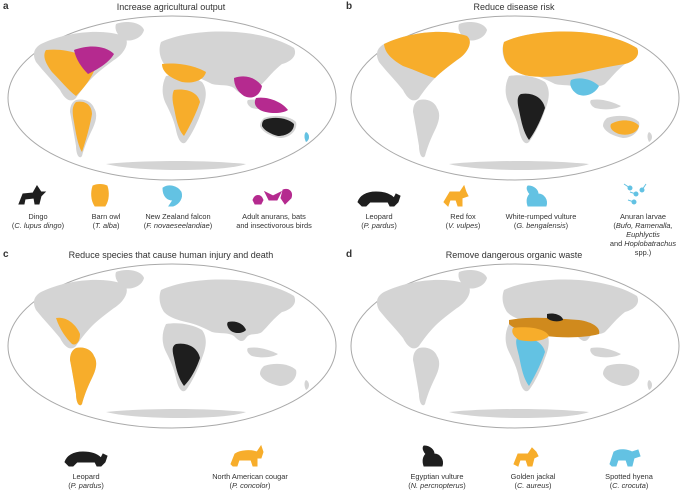  Describe the element at coordinates (643, 230) in the screenshot. I see `legend-scientific-name: (Bufo, Ramenalla, Euphlyctis` at that location.